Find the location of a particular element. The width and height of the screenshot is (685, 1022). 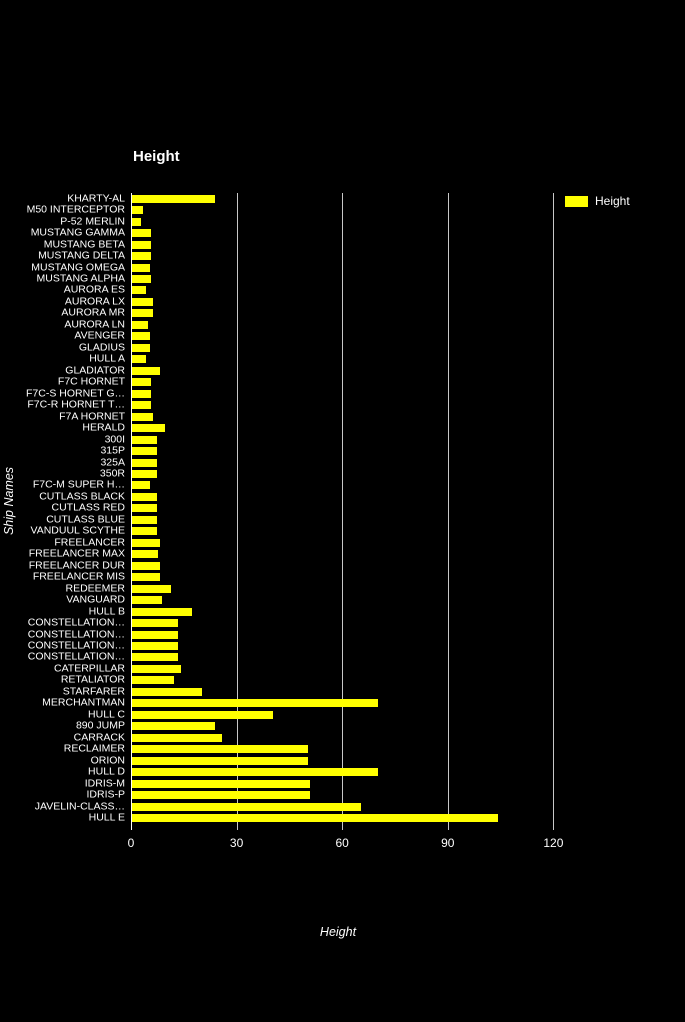

bar-row: 315P is located at coordinates (342, 450).